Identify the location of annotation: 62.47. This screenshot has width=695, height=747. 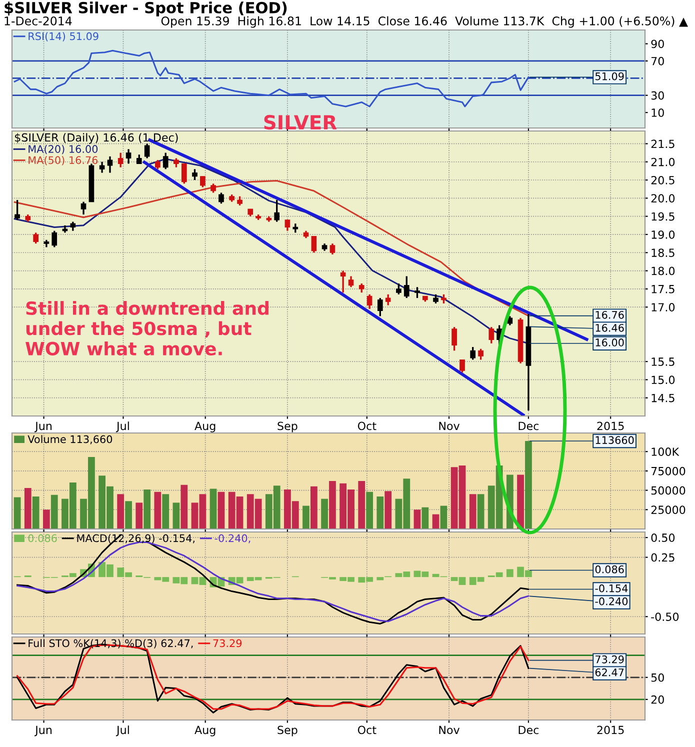
(609, 672).